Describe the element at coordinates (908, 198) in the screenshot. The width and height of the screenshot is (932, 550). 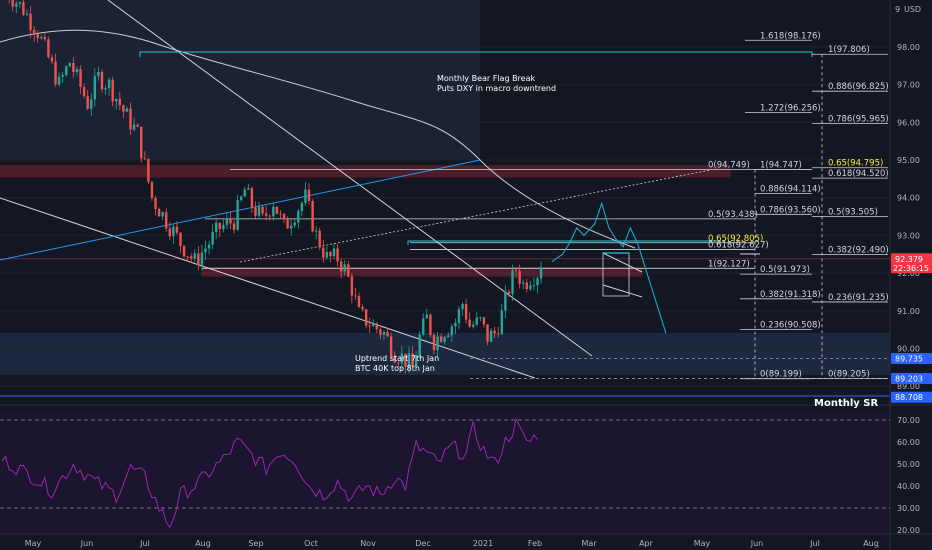
I see `price-tick-label: 94.00` at that location.